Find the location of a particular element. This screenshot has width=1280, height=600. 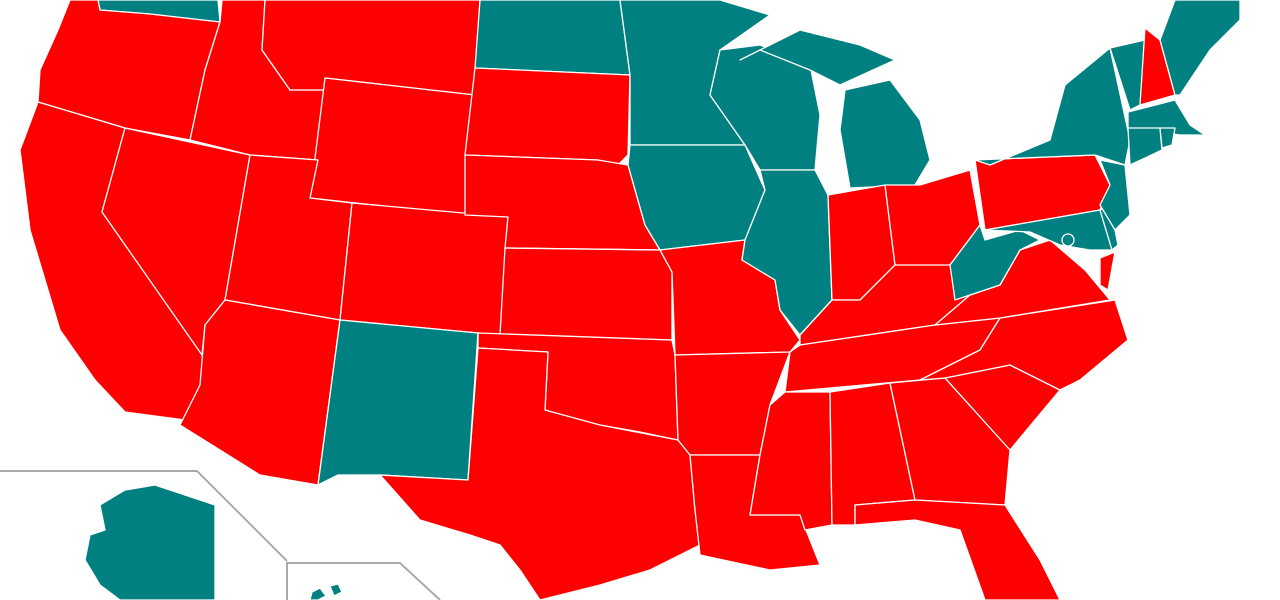

region-me is located at coordinates (1200, 48).